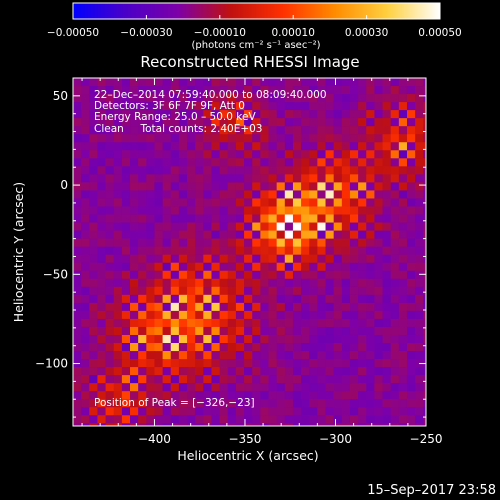  What do you see at coordinates (244, 439) in the screenshot?
I see `x-tick-label: −350` at bounding box center [244, 439].